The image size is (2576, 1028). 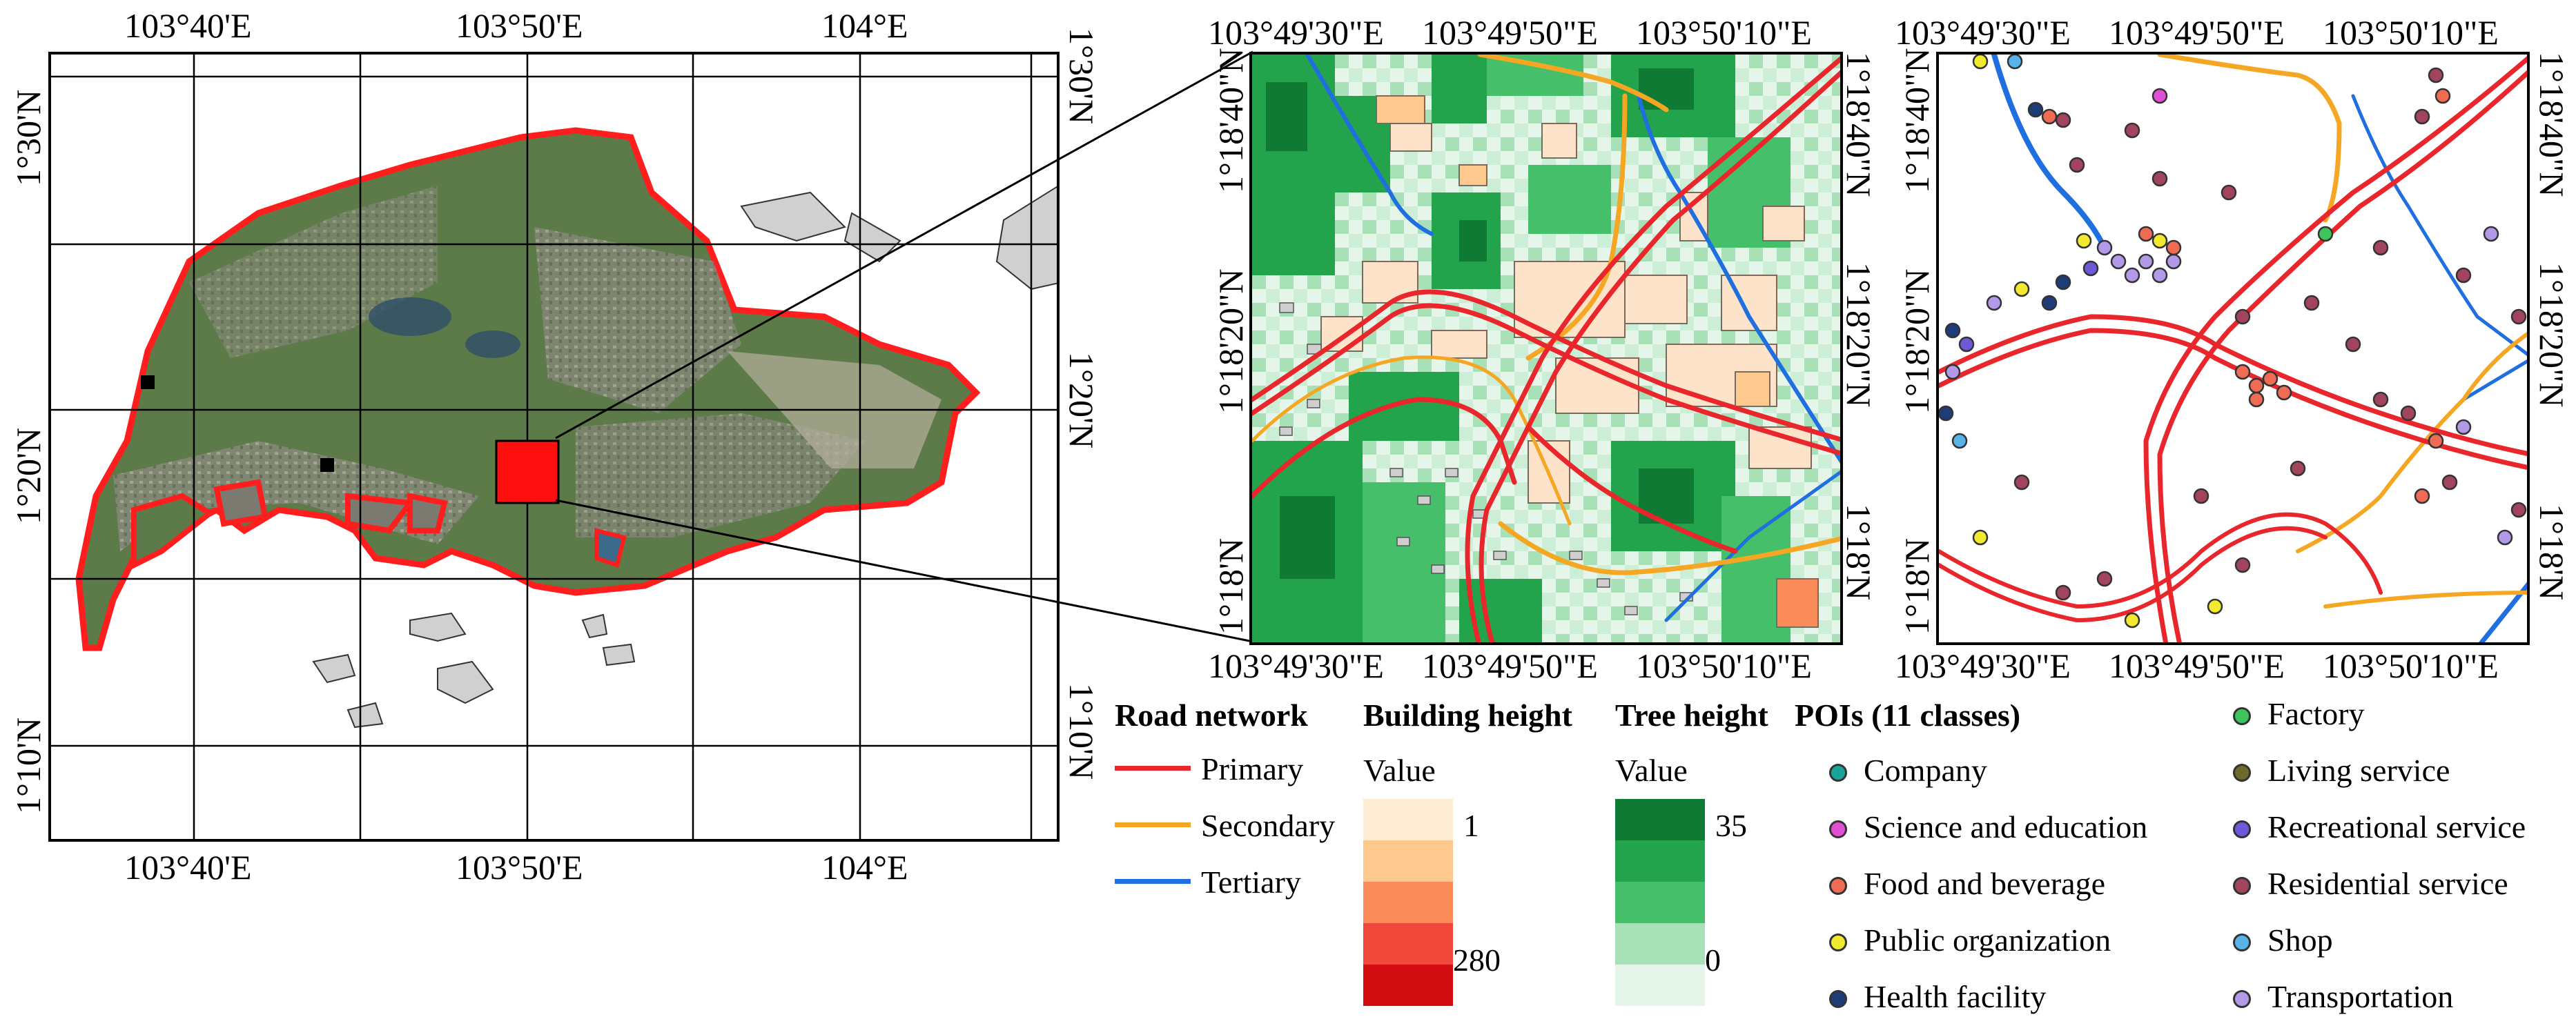 I want to click on zoom-right-left-tick: 1°18'N, so click(x=1916, y=586).